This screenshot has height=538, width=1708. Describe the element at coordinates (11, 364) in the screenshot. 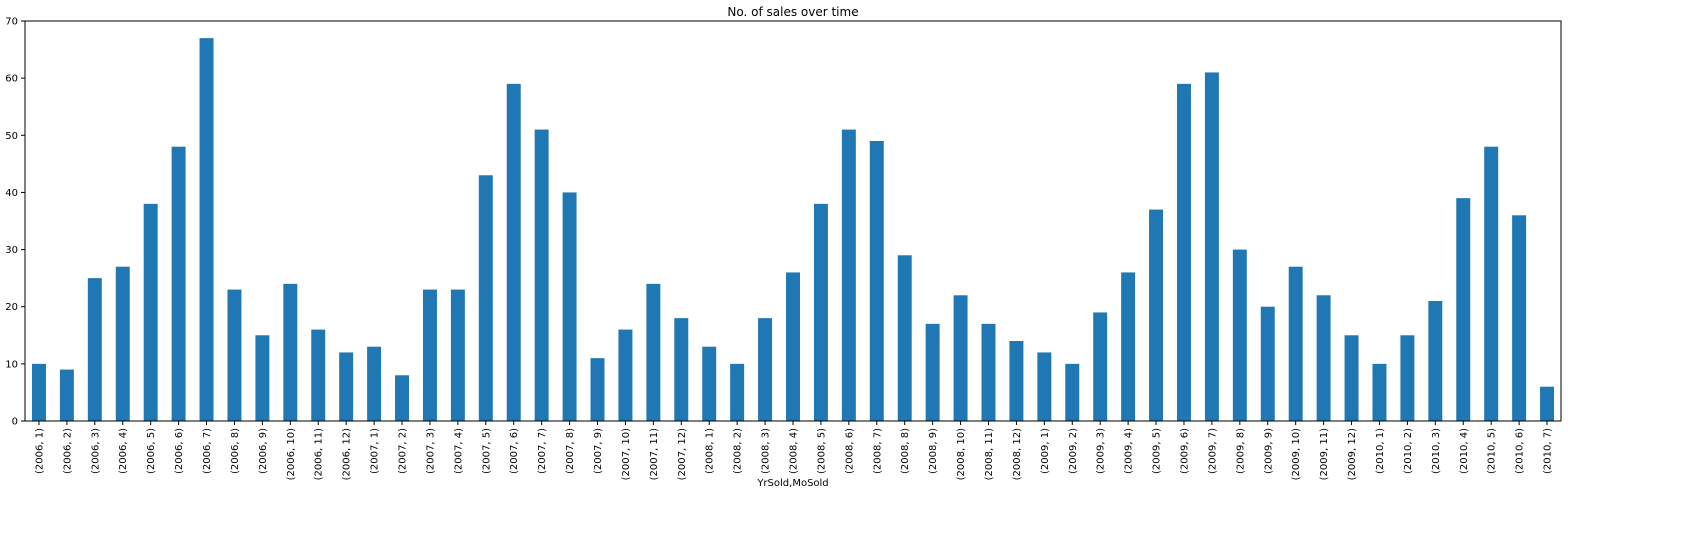

I see `y-tick-label-1: 10` at that location.